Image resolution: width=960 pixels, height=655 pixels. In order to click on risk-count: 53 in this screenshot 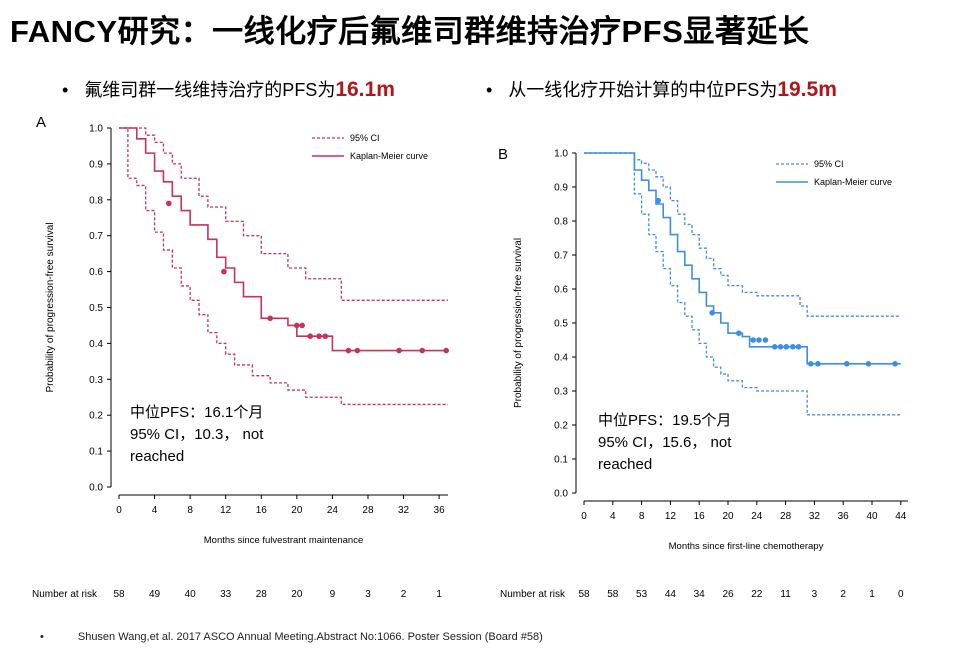, I will do `click(642, 594)`.